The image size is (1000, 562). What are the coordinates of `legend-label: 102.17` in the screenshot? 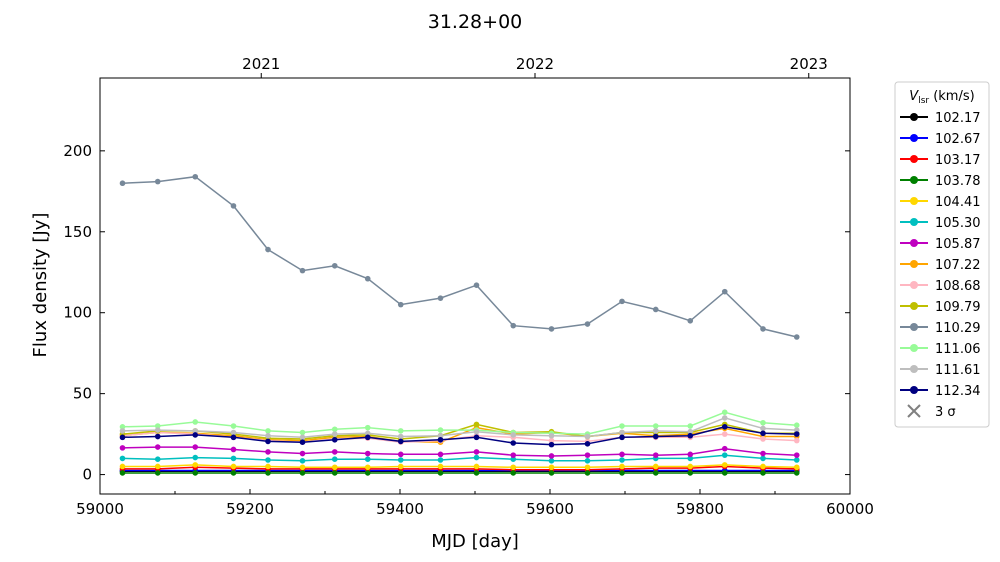 It's located at (958, 118).